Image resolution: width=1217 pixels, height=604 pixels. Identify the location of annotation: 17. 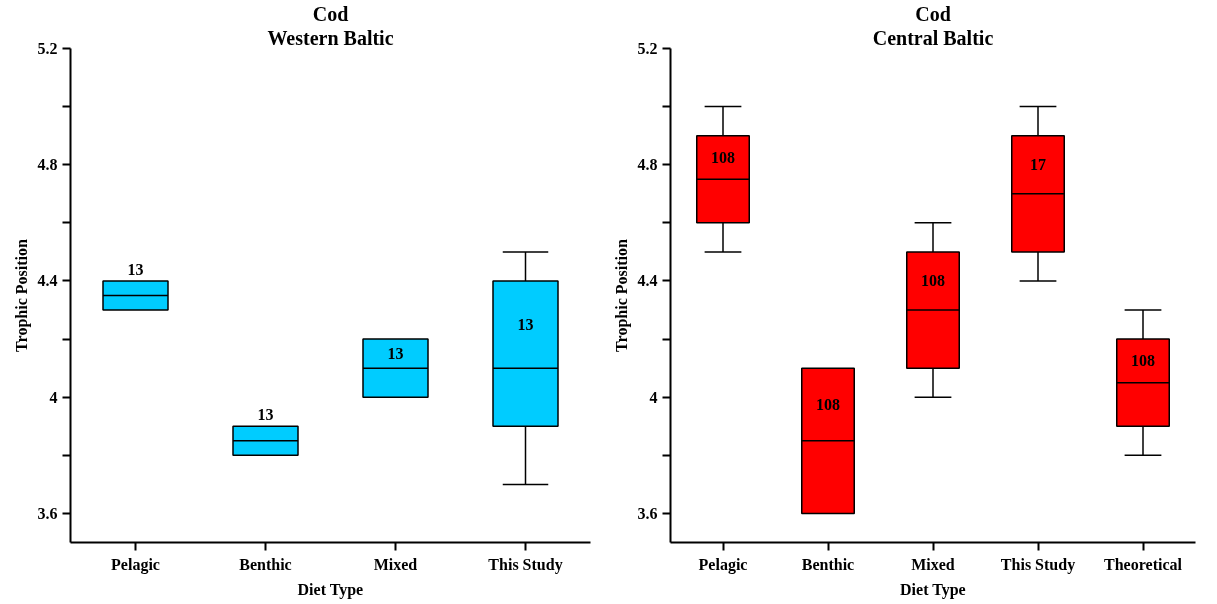
(1038, 165).